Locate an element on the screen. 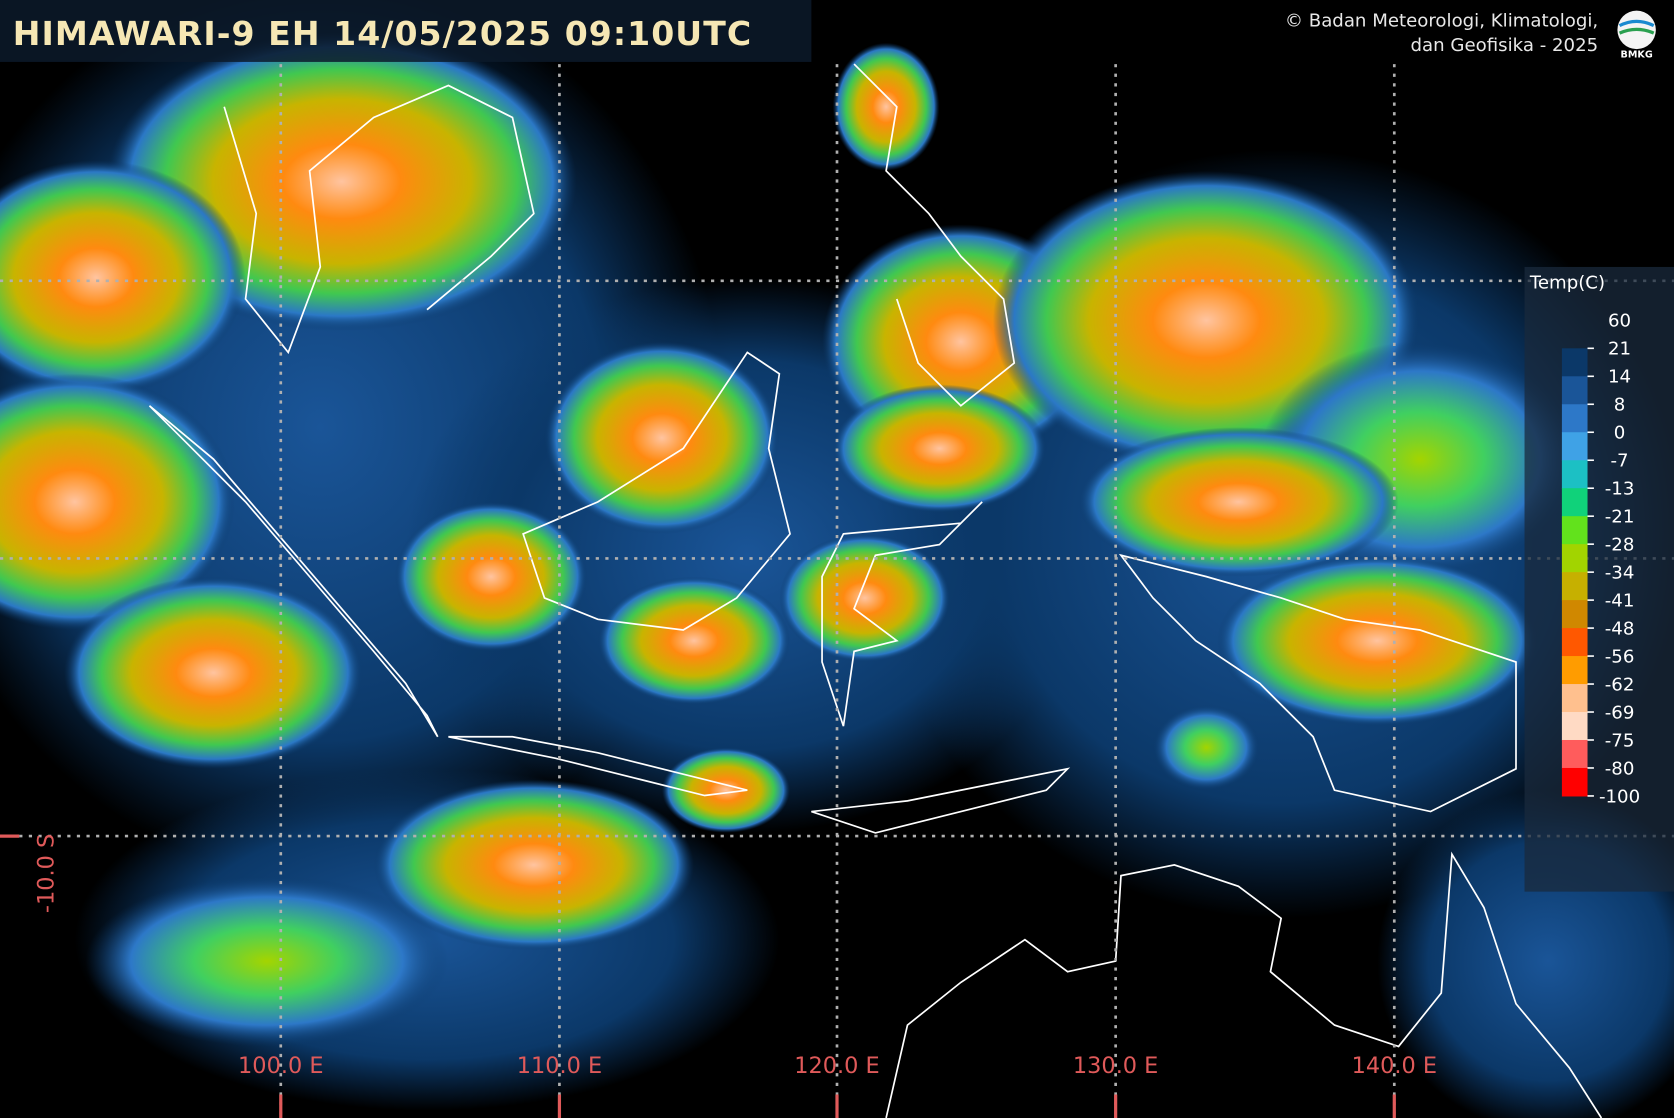 The width and height of the screenshot is (1674, 1118). legend-label: -75 is located at coordinates (1620, 740).